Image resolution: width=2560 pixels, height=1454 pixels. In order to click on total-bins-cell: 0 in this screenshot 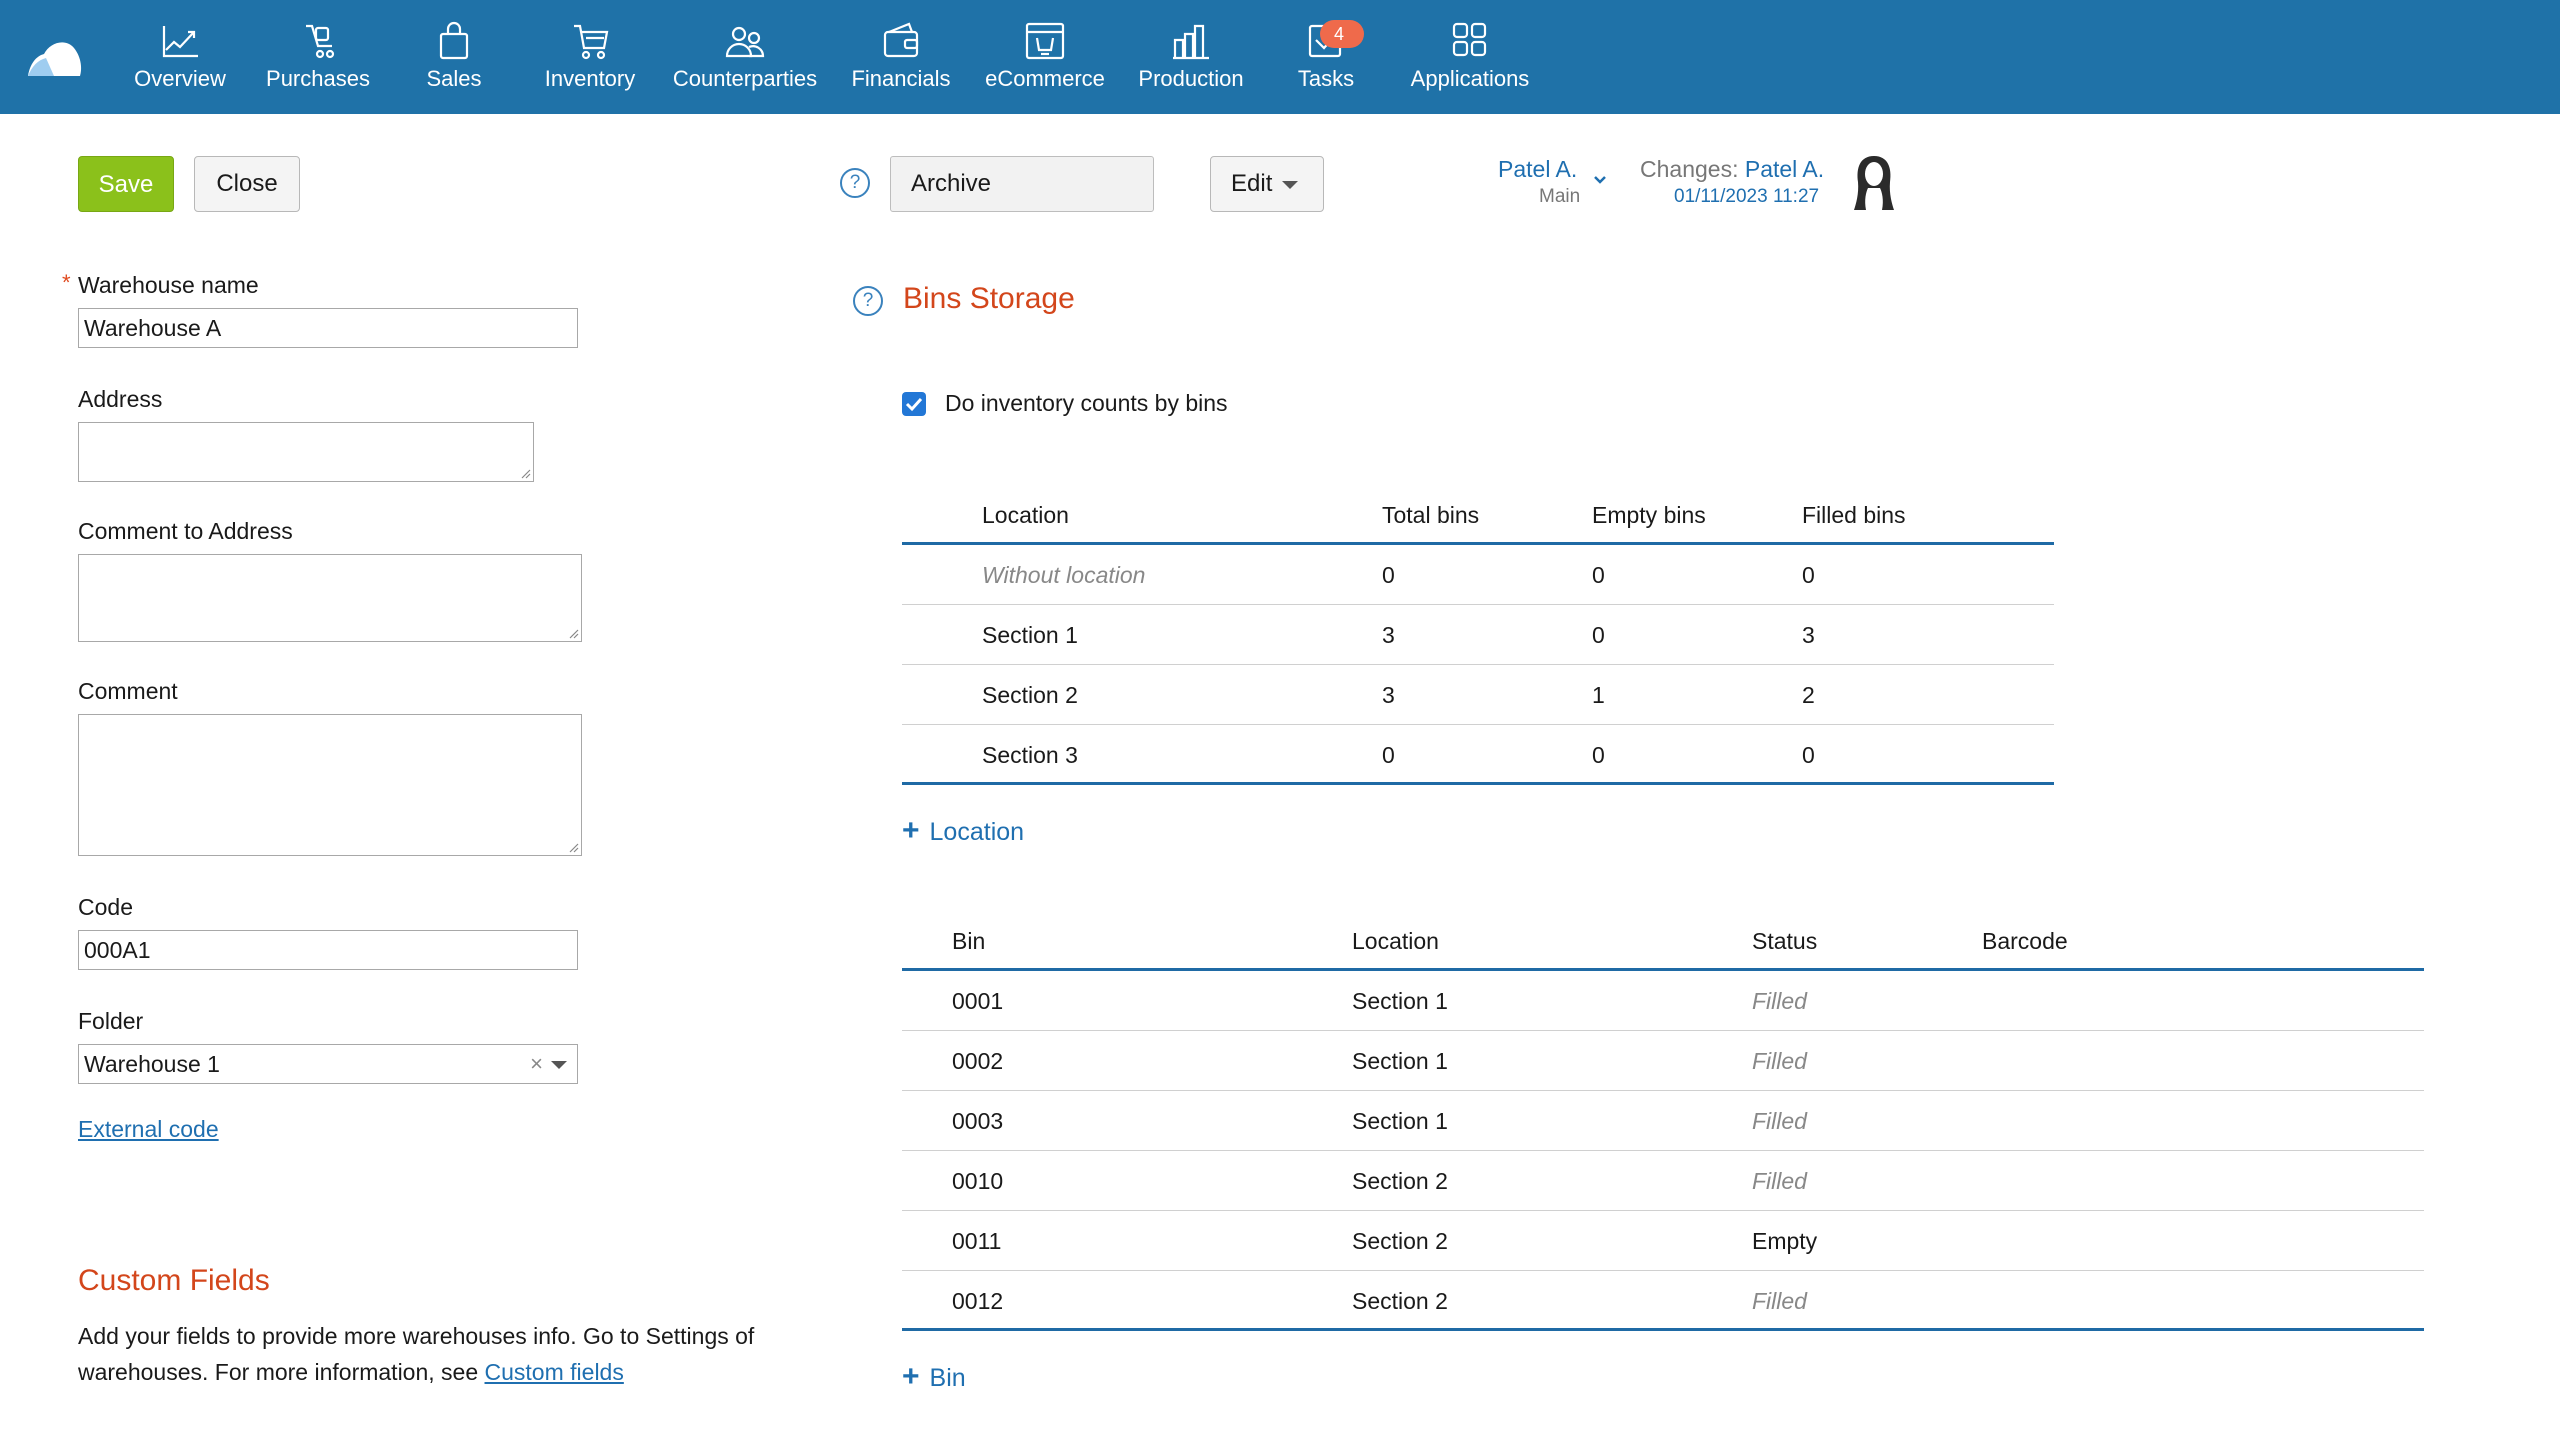, I will do `click(1388, 575)`.